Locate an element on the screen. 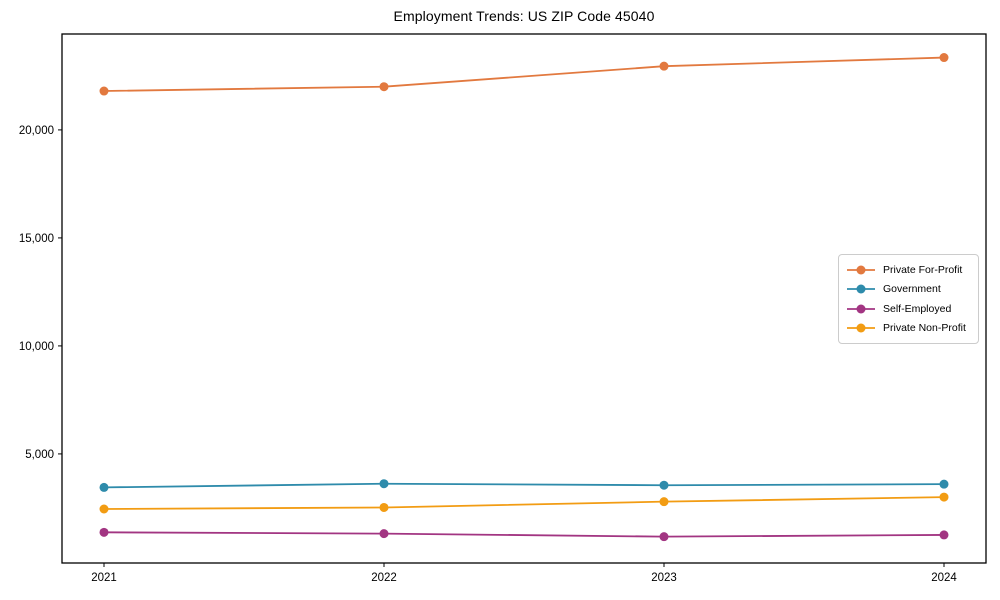 This screenshot has height=600, width=1000. legend-item-label: Government is located at coordinates (912, 289).